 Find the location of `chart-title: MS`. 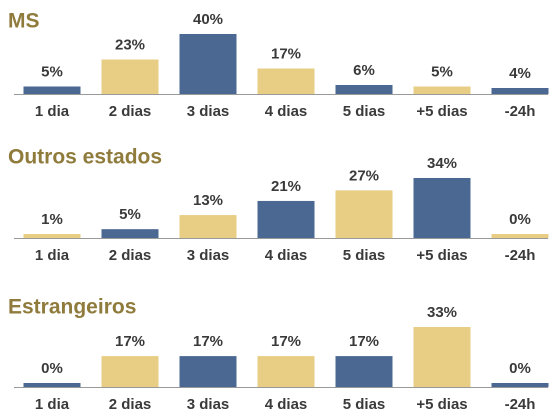

chart-title: MS is located at coordinates (24, 21).